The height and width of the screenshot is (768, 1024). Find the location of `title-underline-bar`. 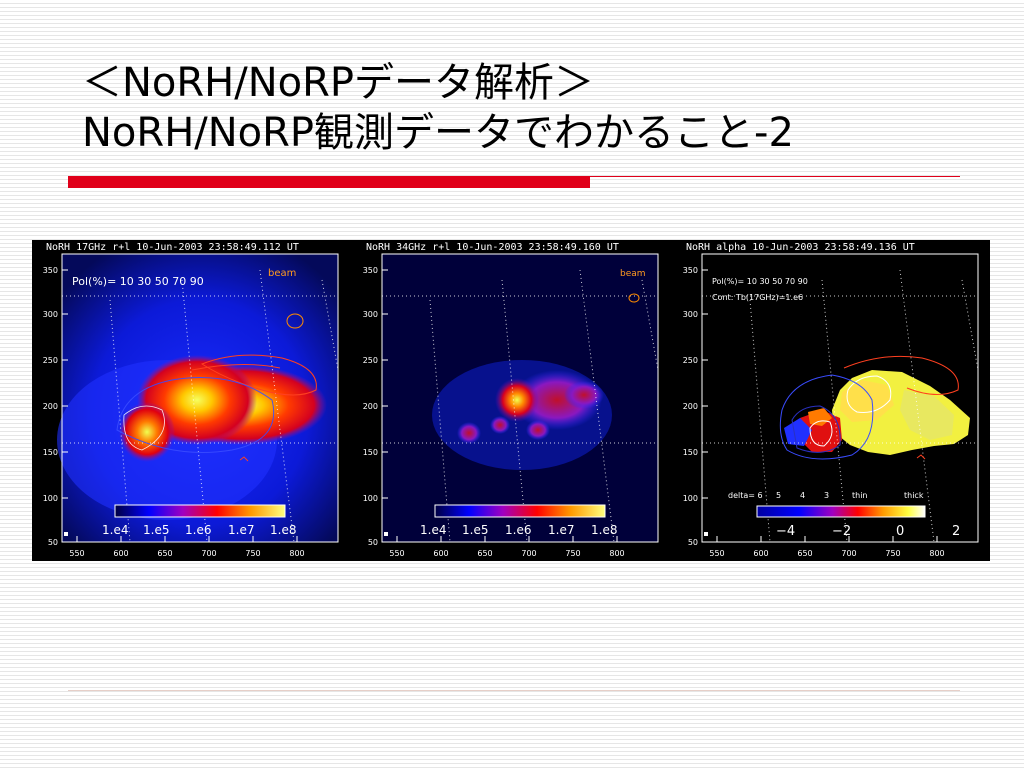

title-underline-bar is located at coordinates (329, 182).